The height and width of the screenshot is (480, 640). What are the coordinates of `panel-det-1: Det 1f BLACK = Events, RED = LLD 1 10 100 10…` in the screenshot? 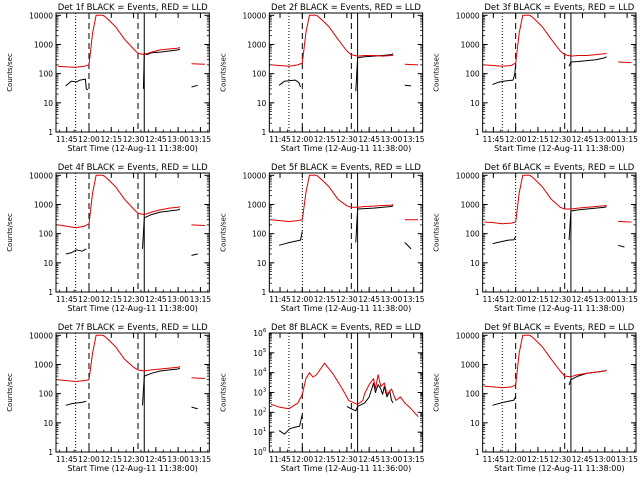 It's located at (108, 78).